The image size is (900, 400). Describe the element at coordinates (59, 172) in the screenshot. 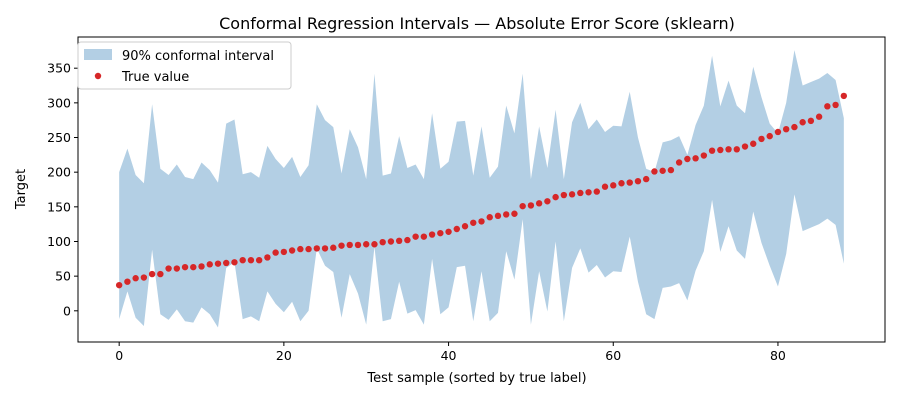

I see `y-tick-label: 200` at that location.